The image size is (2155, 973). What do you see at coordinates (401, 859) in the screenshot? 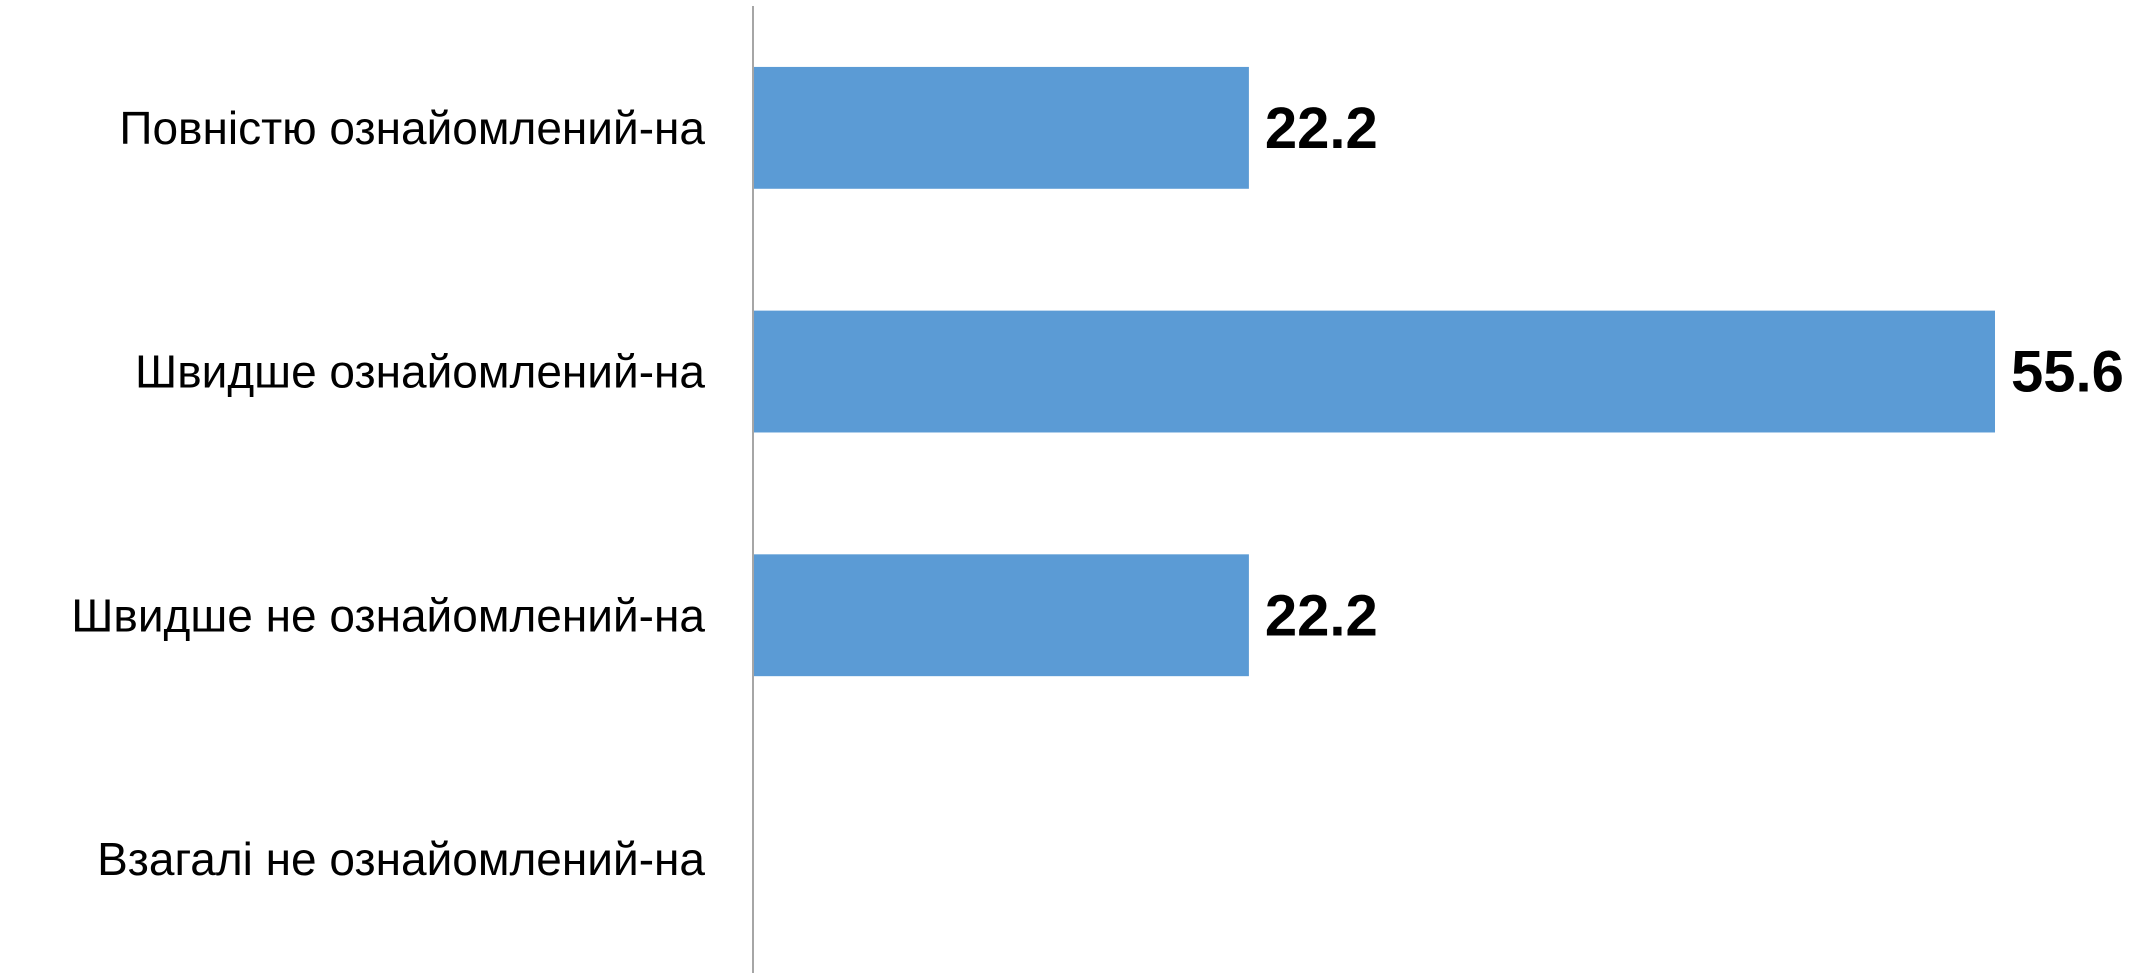
I see `category-label: Взагалі не ознайомлений-на` at bounding box center [401, 859].